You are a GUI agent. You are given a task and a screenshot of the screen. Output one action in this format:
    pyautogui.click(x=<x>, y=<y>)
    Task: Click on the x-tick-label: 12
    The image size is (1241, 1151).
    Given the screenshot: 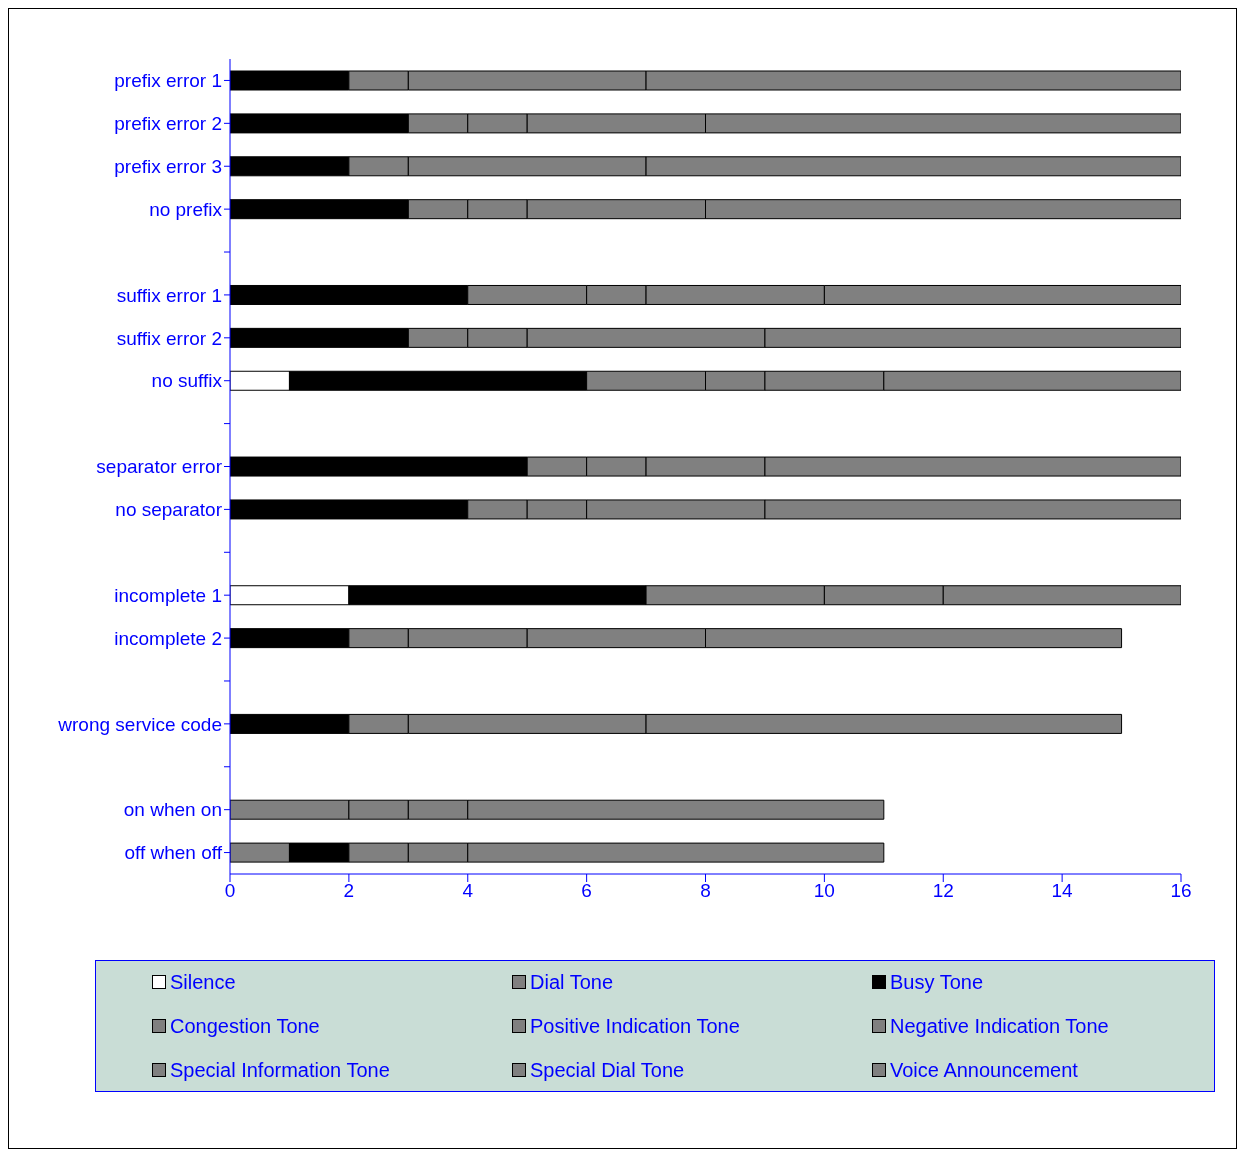 What is the action you would take?
    pyautogui.click(x=943, y=891)
    